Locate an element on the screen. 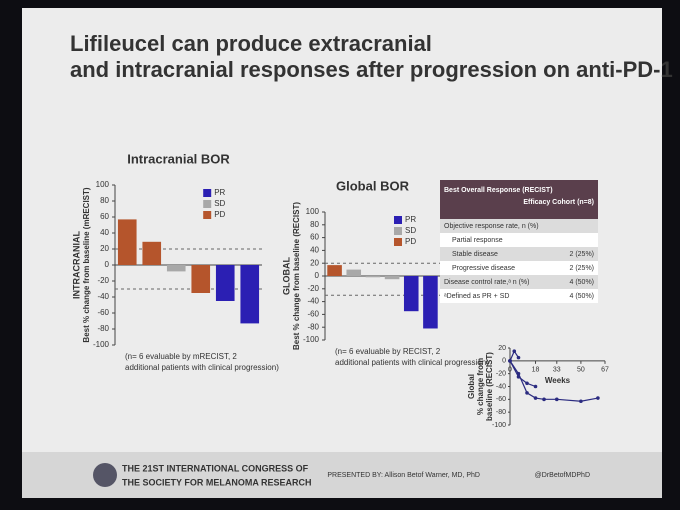 This screenshot has width=680, height=510. table-header-cell: Best Overall Response (RECIST) is located at coordinates (498, 190).